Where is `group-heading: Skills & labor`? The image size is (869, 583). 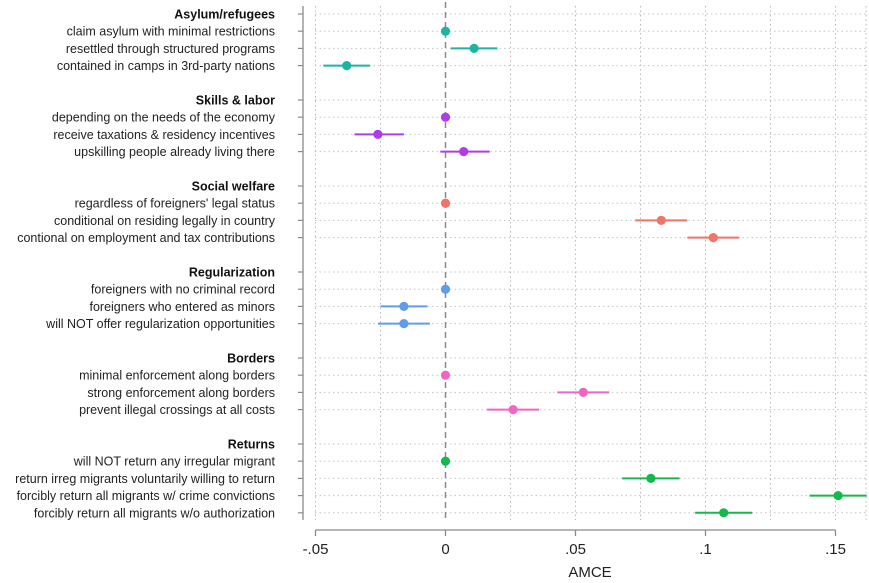 group-heading: Skills & labor is located at coordinates (235, 101).